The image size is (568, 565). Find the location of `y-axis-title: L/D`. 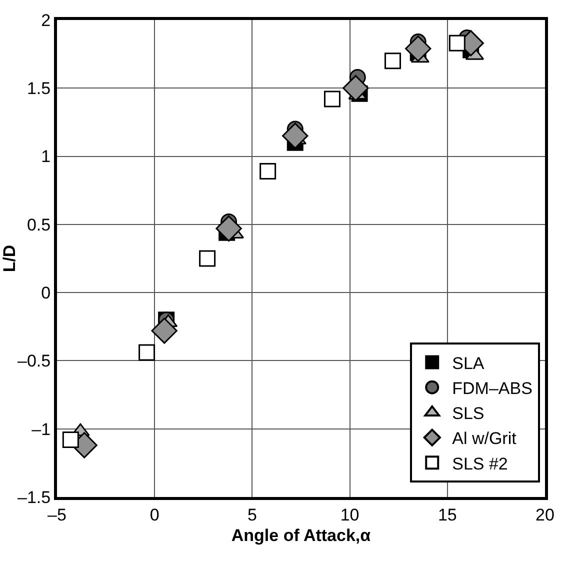

y-axis-title: L/D is located at coordinates (9, 258).